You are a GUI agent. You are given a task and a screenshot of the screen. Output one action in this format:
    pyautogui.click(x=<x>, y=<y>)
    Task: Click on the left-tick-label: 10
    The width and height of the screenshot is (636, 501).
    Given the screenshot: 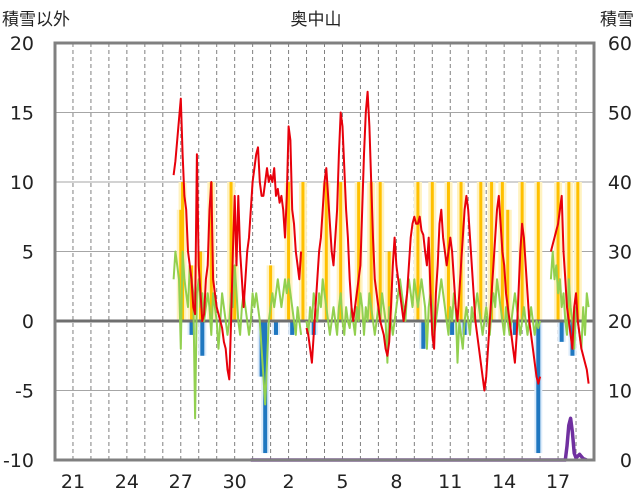 What is the action you would take?
    pyautogui.click(x=22, y=183)
    